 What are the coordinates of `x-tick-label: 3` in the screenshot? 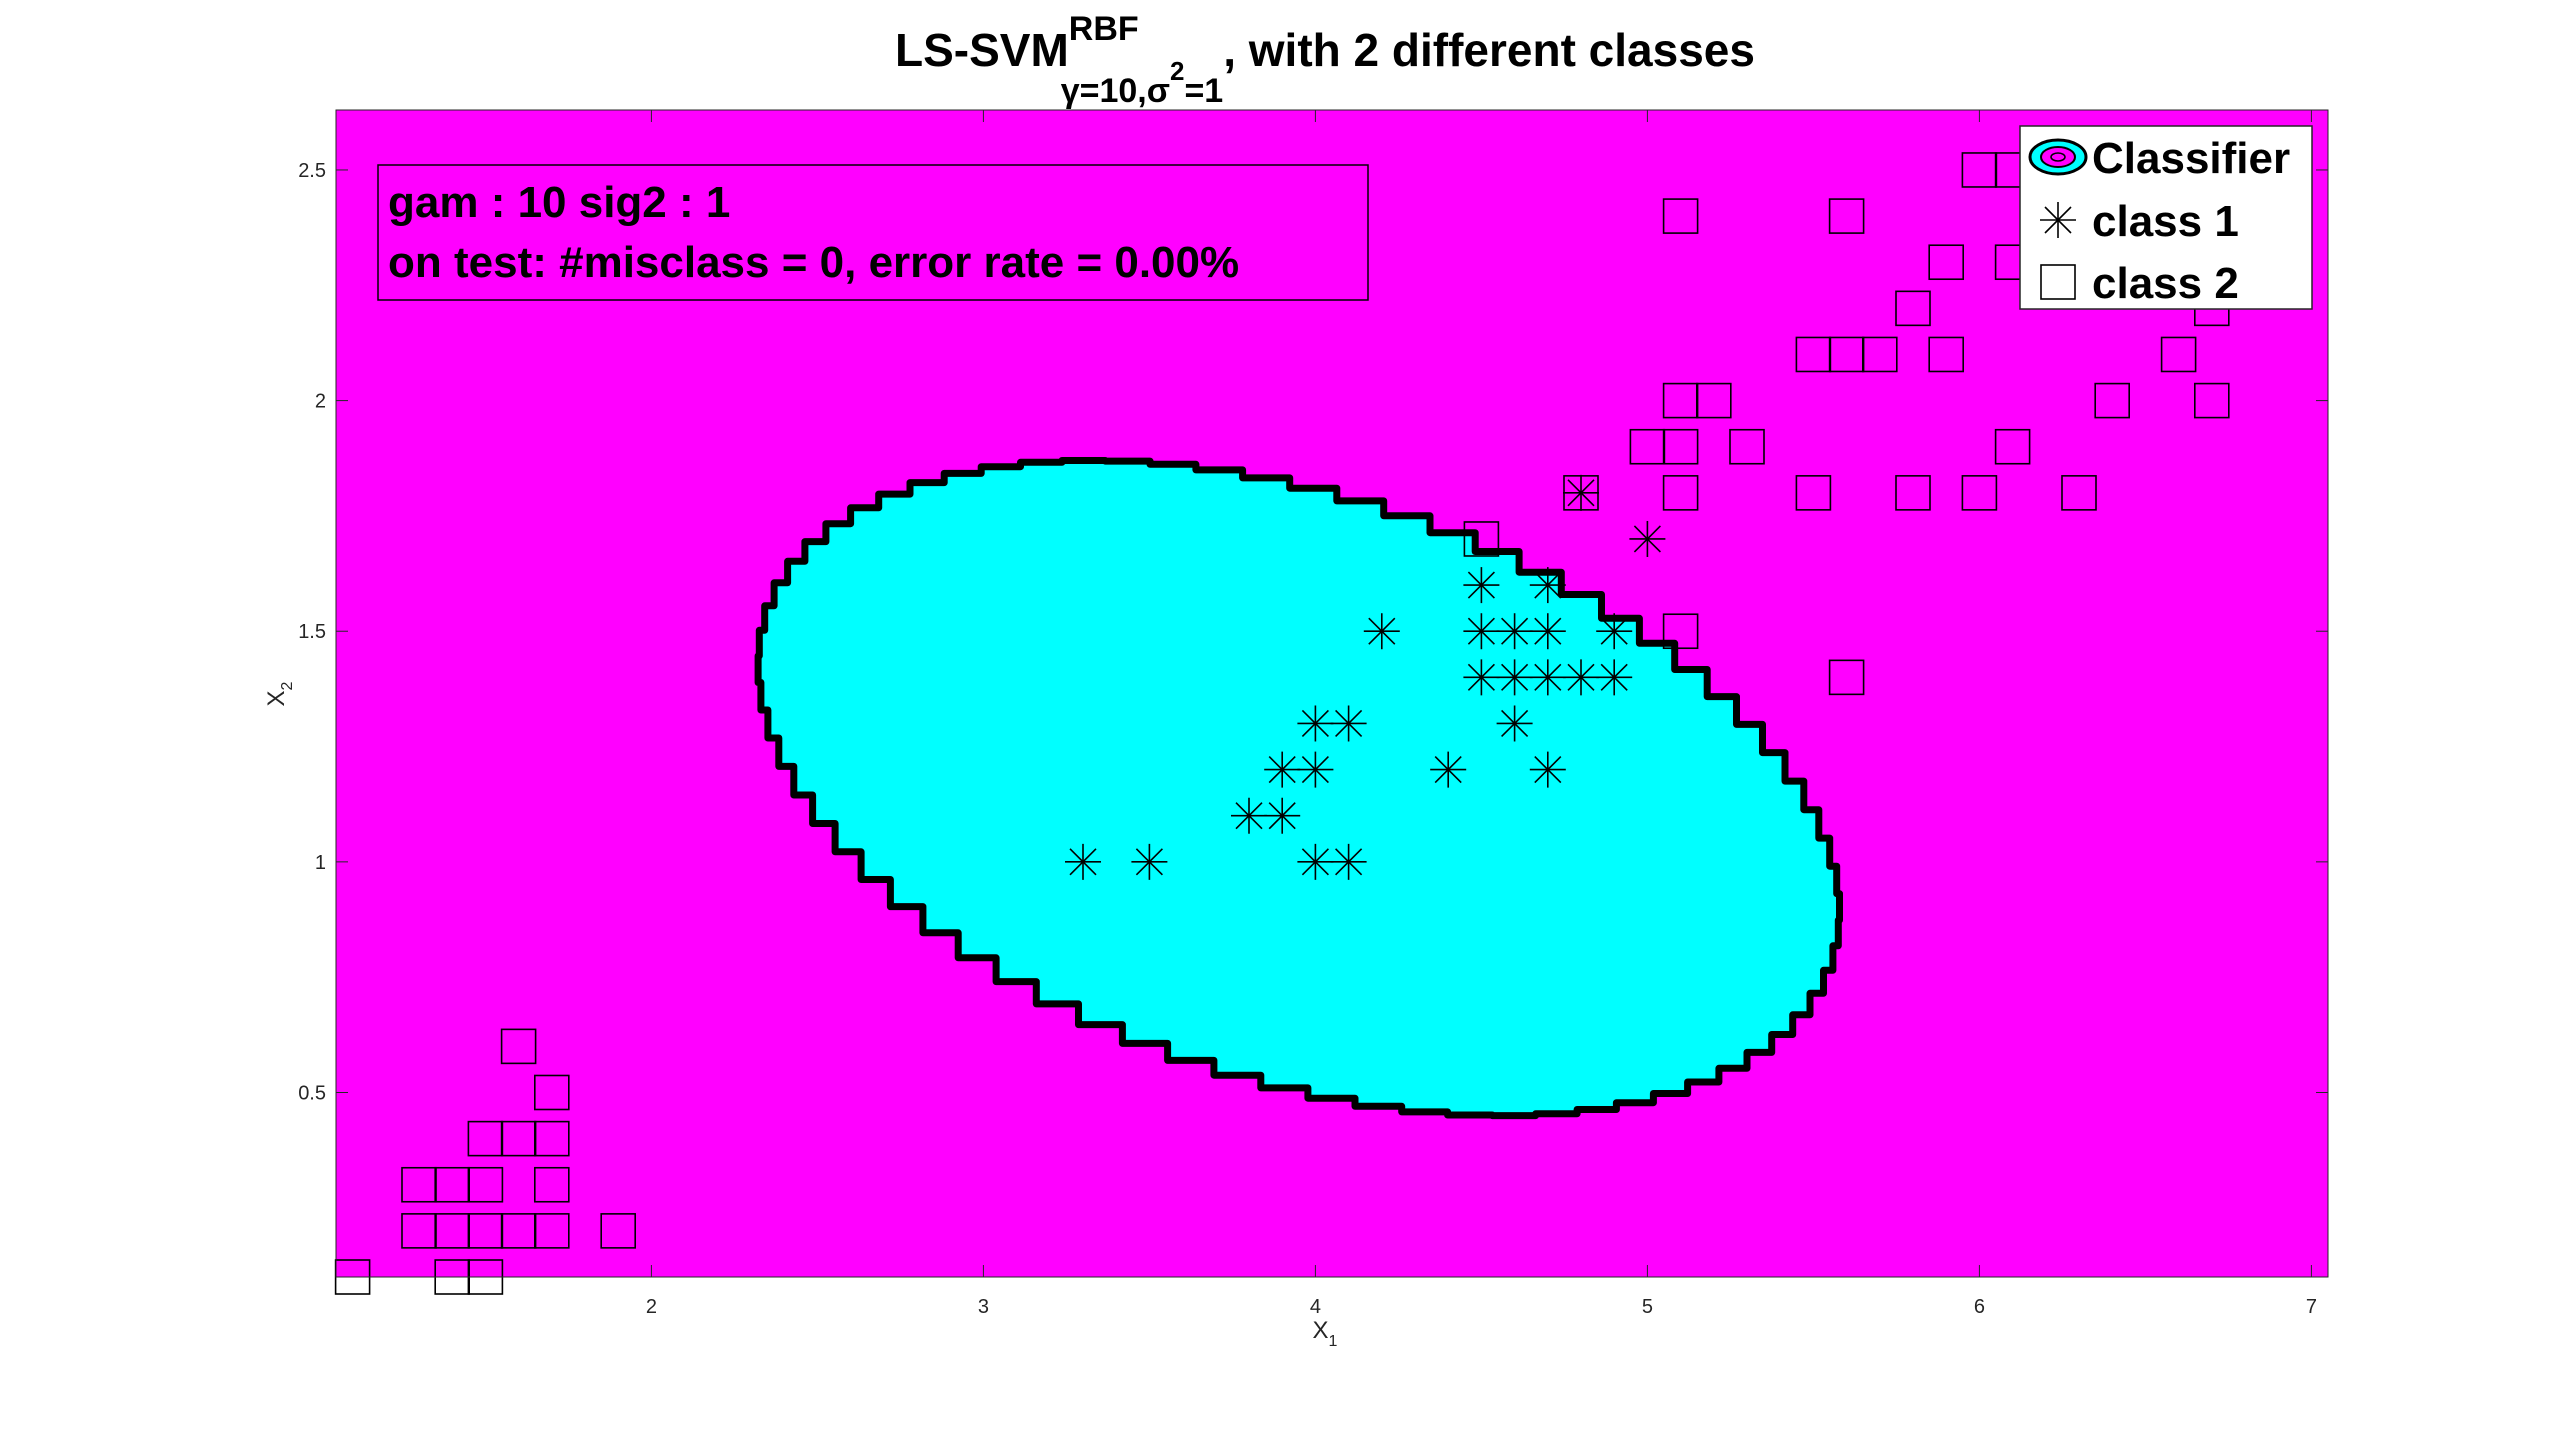 It's located at (983, 1307).